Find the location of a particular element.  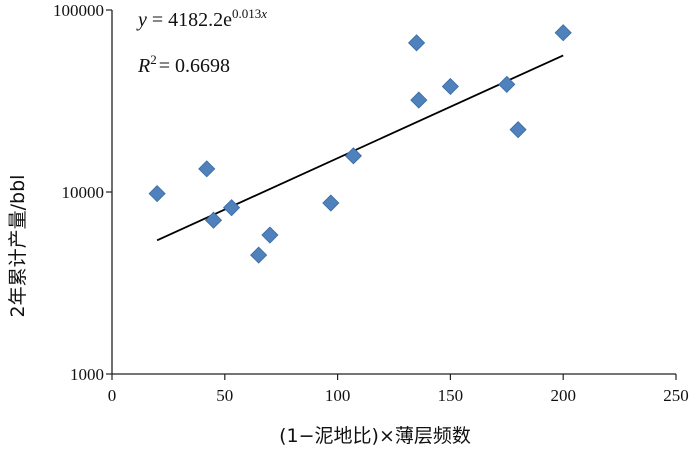

x-axis-title: (1−泥地比)×薄层频数 is located at coordinates (375, 436).